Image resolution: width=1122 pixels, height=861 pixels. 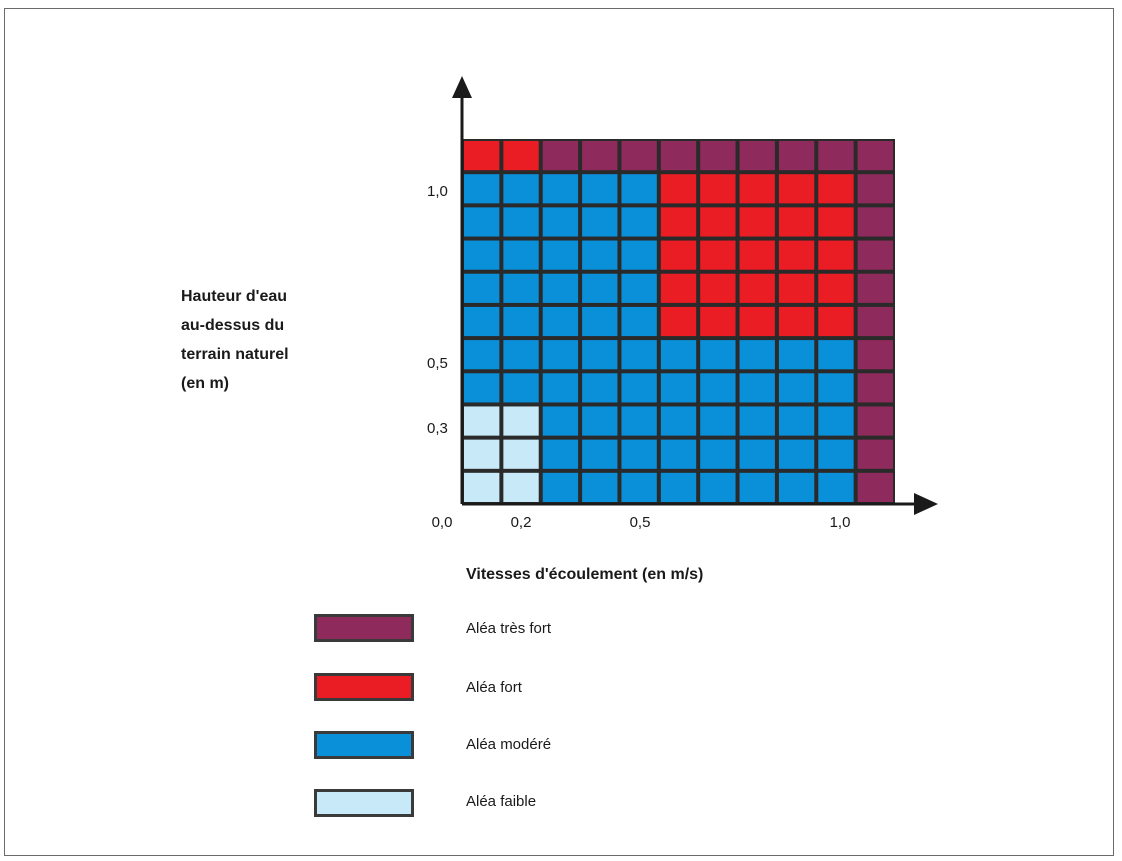 I want to click on y-axis-arrow-icon, so click(x=462, y=87).